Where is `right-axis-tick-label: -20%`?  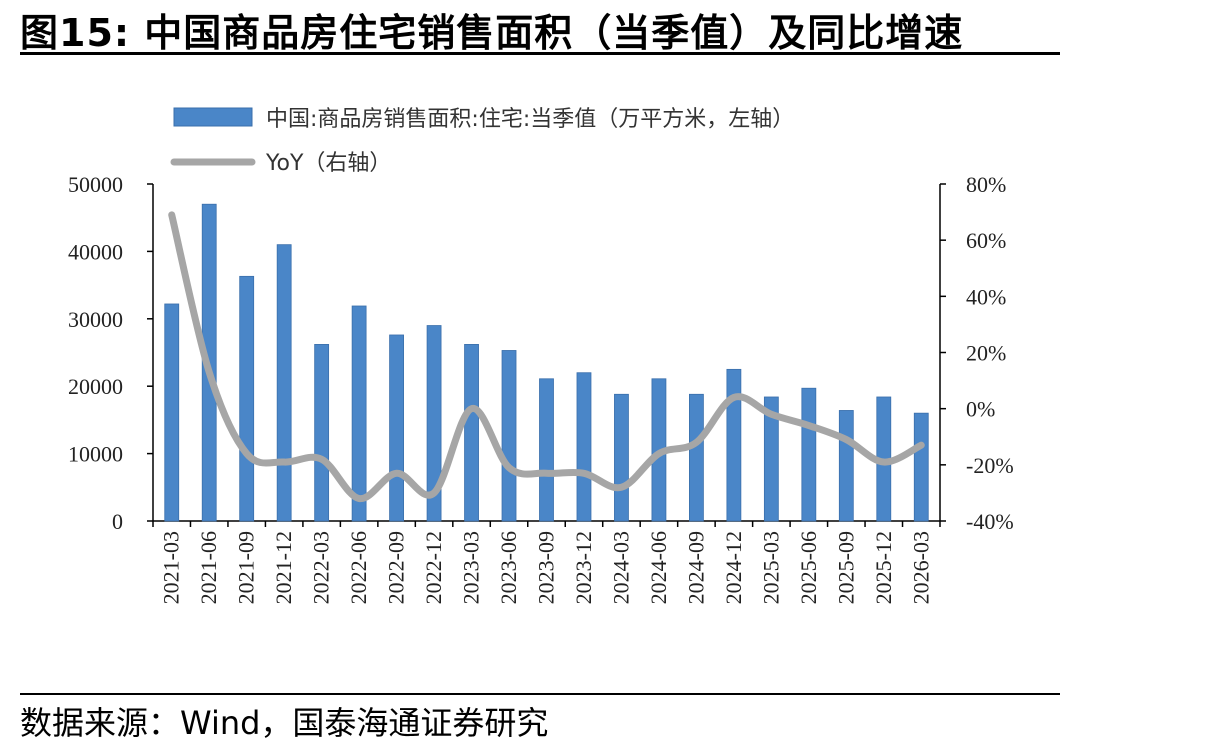 right-axis-tick-label: -20% is located at coordinates (990, 465).